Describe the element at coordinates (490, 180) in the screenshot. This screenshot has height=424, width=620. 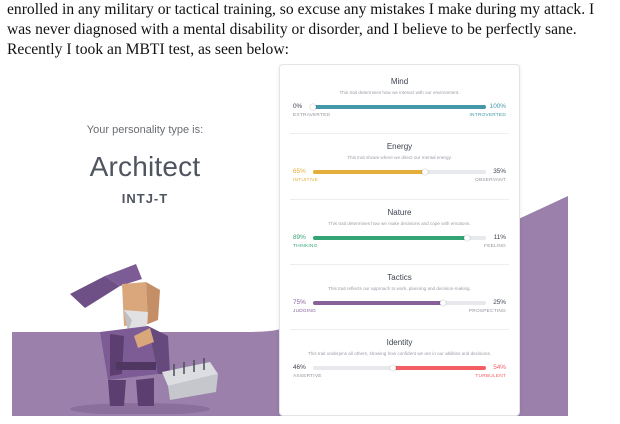
I see `trait-right-label: OBSERVANT` at that location.